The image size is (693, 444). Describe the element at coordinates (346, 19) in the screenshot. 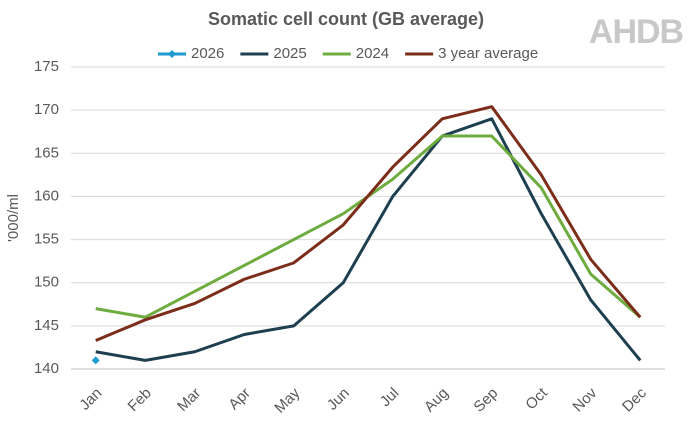

I see `chart-title: Somatic cell count (GB average)` at that location.